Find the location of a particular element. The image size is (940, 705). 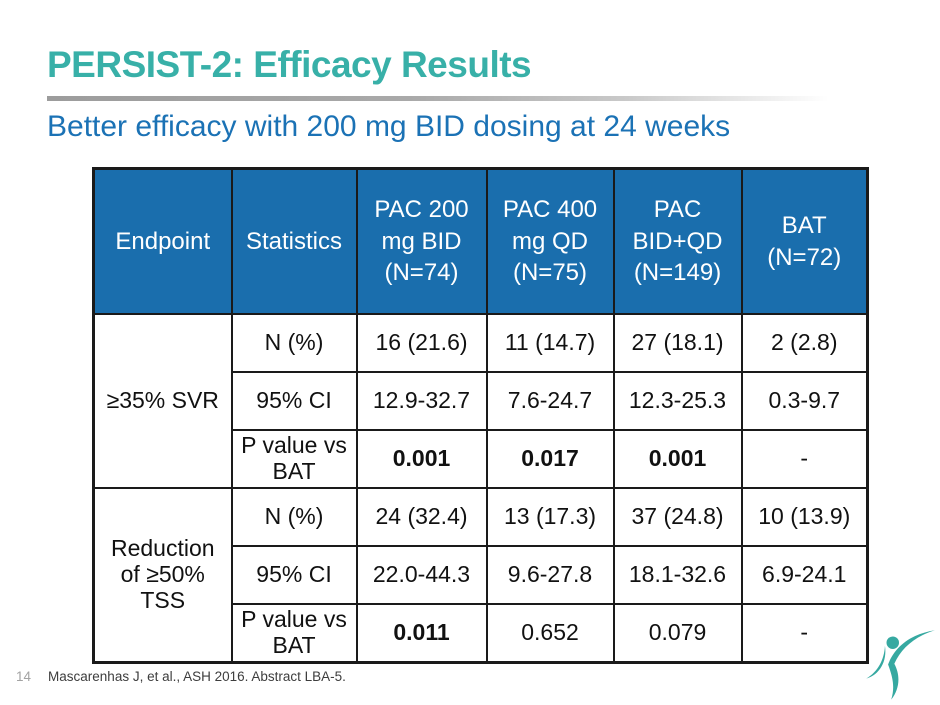

value-cell-pac400: 13 (17.3) is located at coordinates (550, 517).